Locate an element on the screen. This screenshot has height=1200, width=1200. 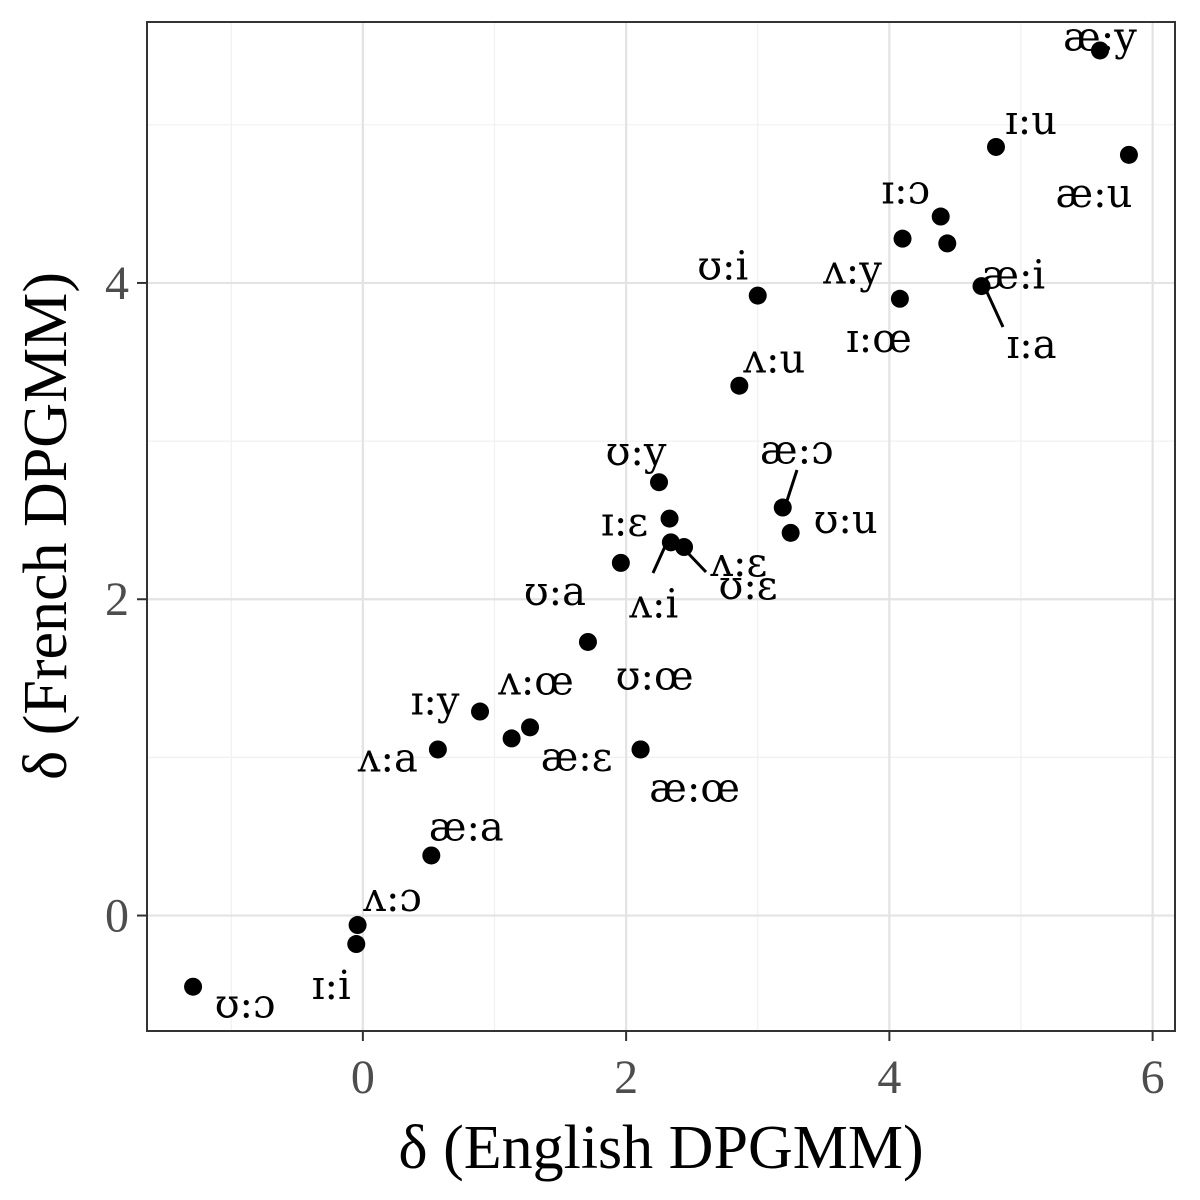
point-label: ʊ:ɔ is located at coordinates (245, 1005).